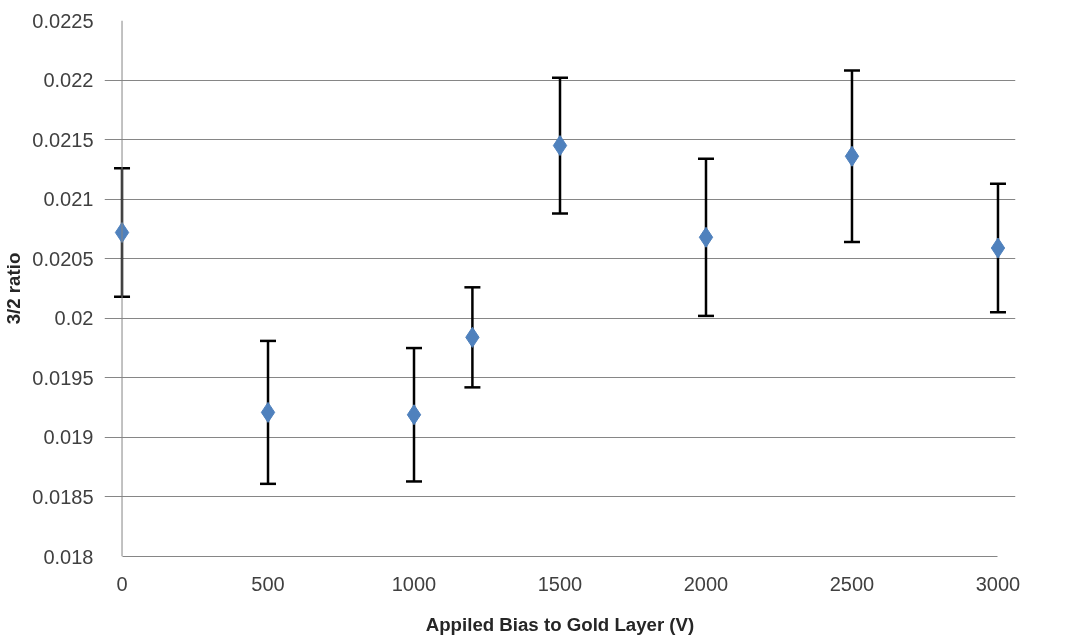 The image size is (1089, 641). I want to click on y-tick-label: 0.022, so click(68, 80).